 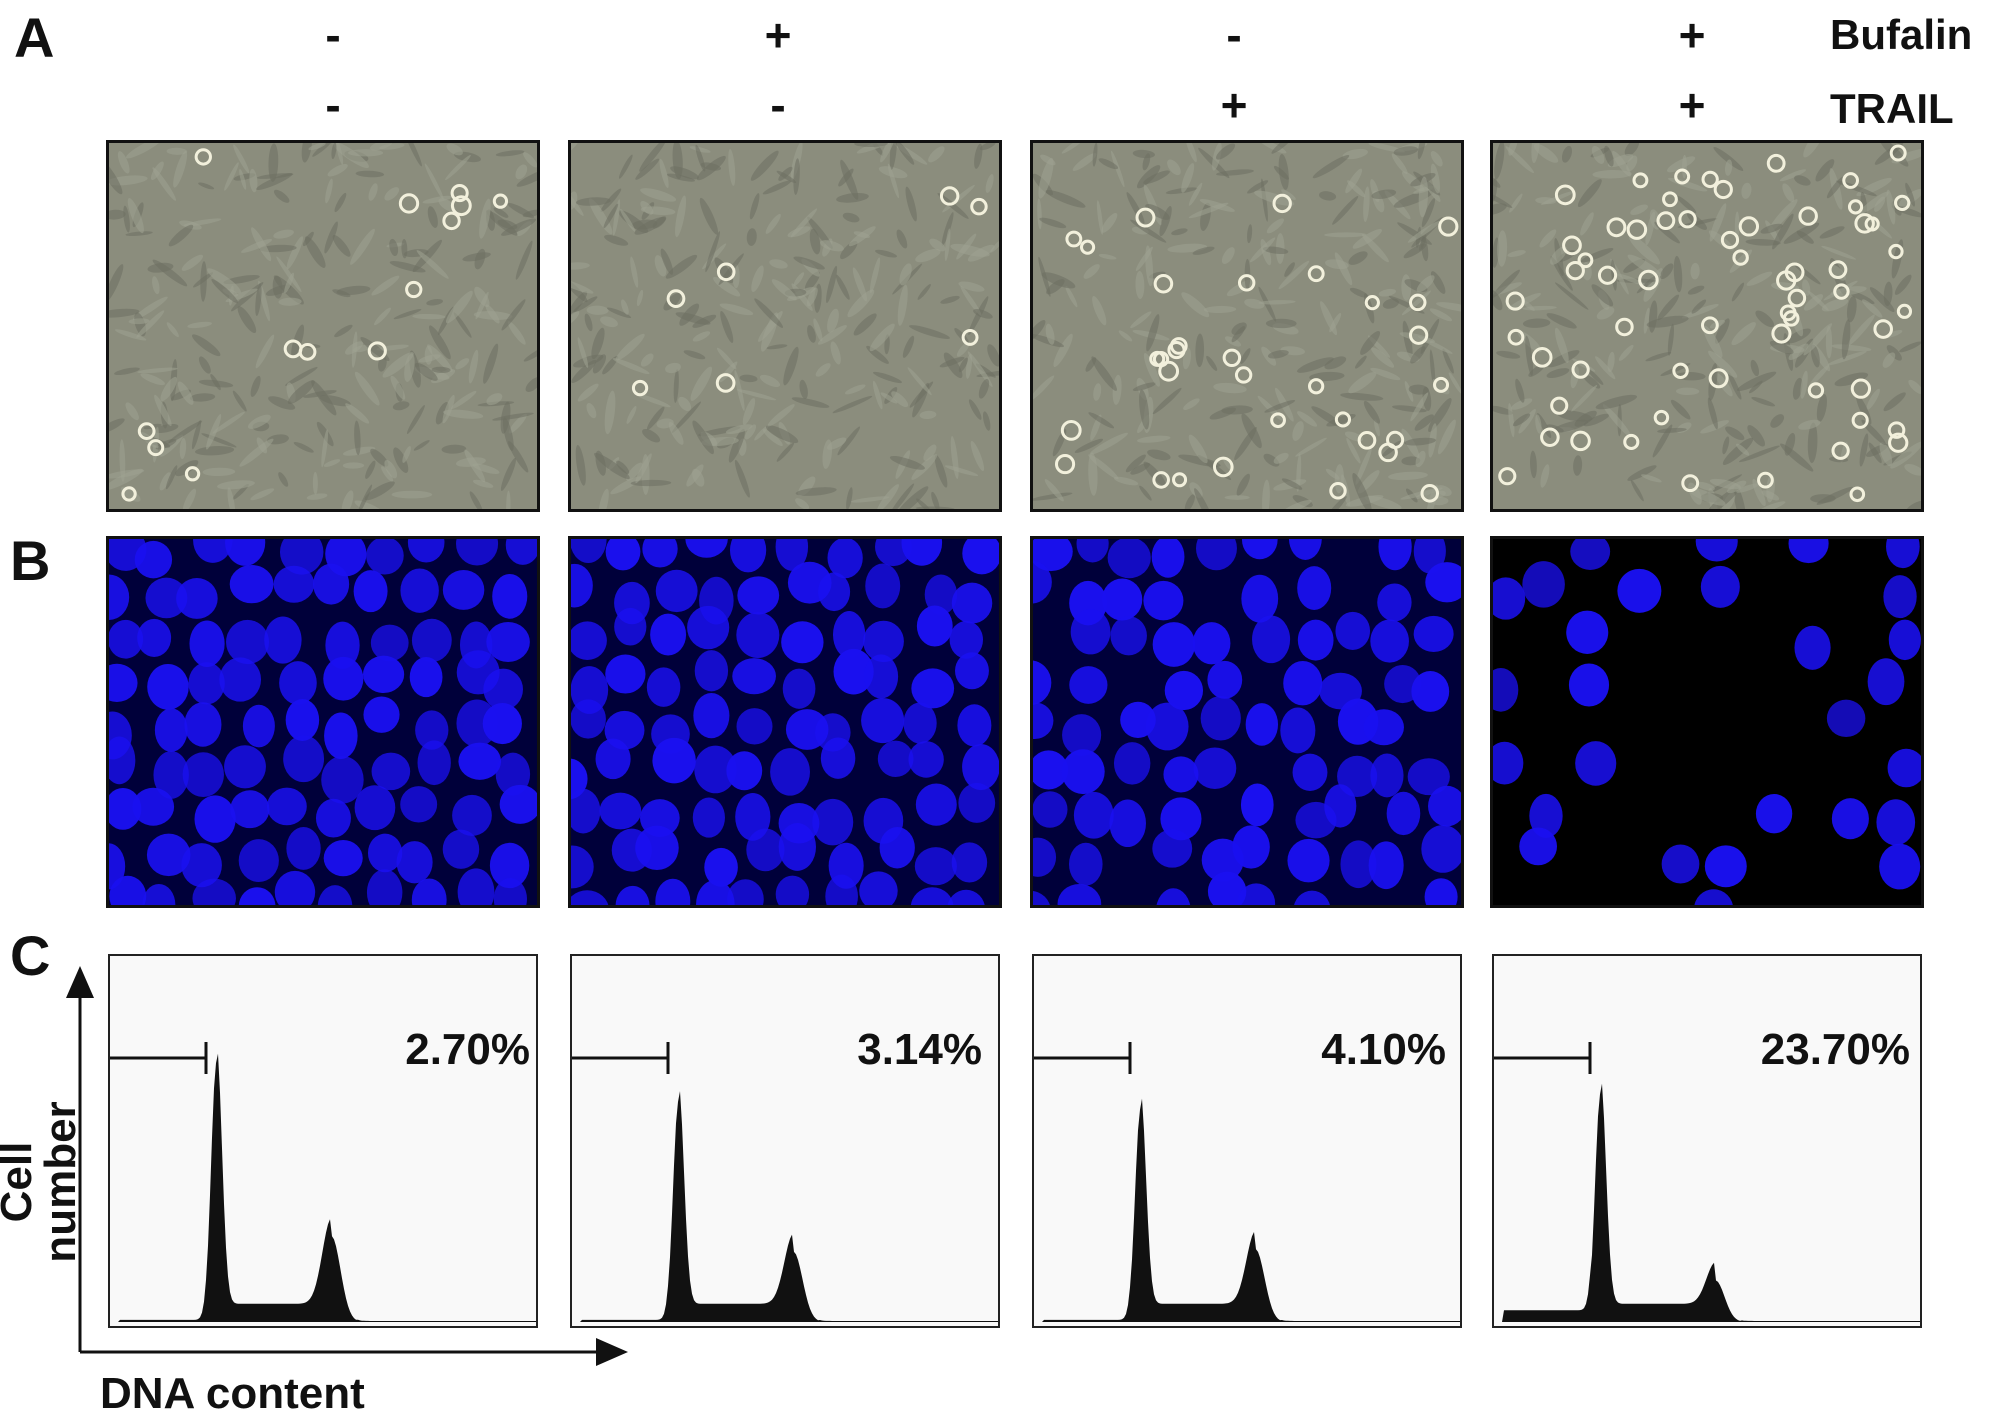 I want to click on bufalin-sign-2: +, so click(x=778, y=35).